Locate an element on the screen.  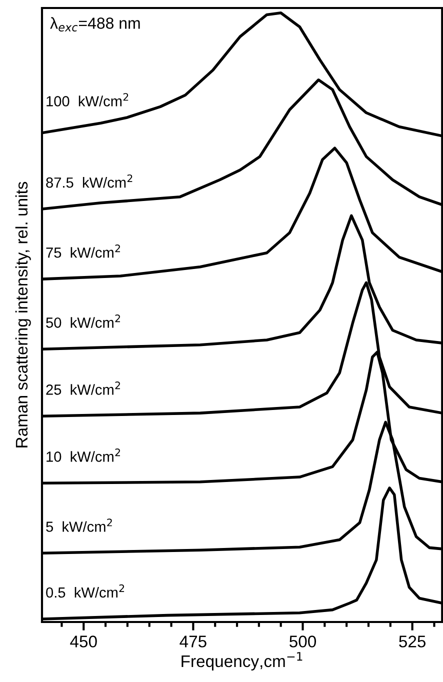
series-label: 0.5 kW/cm$^{2}$ is located at coordinates (85, 591).